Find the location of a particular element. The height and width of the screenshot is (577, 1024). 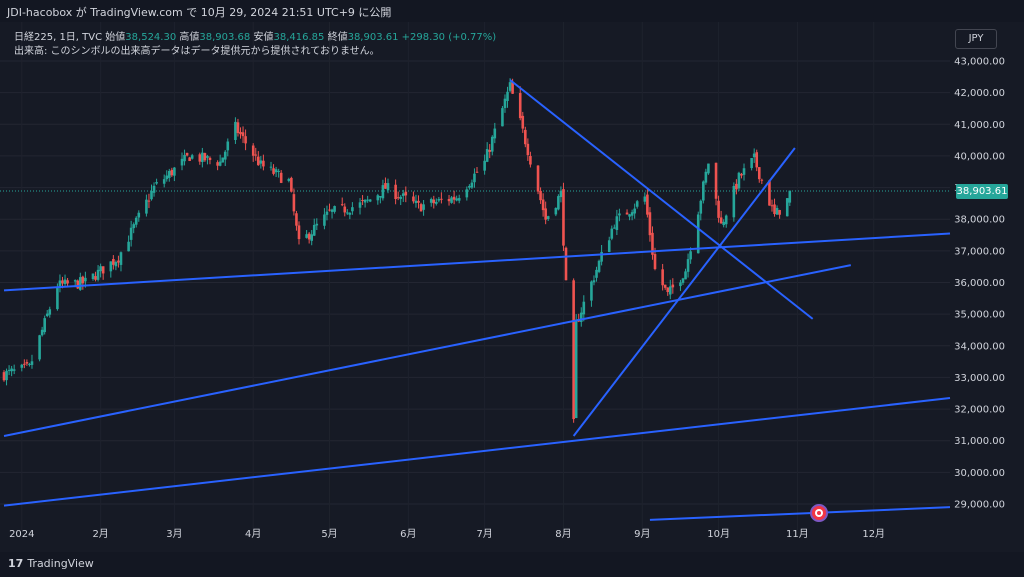

symbol-label: 日経225, 1日, TVC is located at coordinates (58, 37).